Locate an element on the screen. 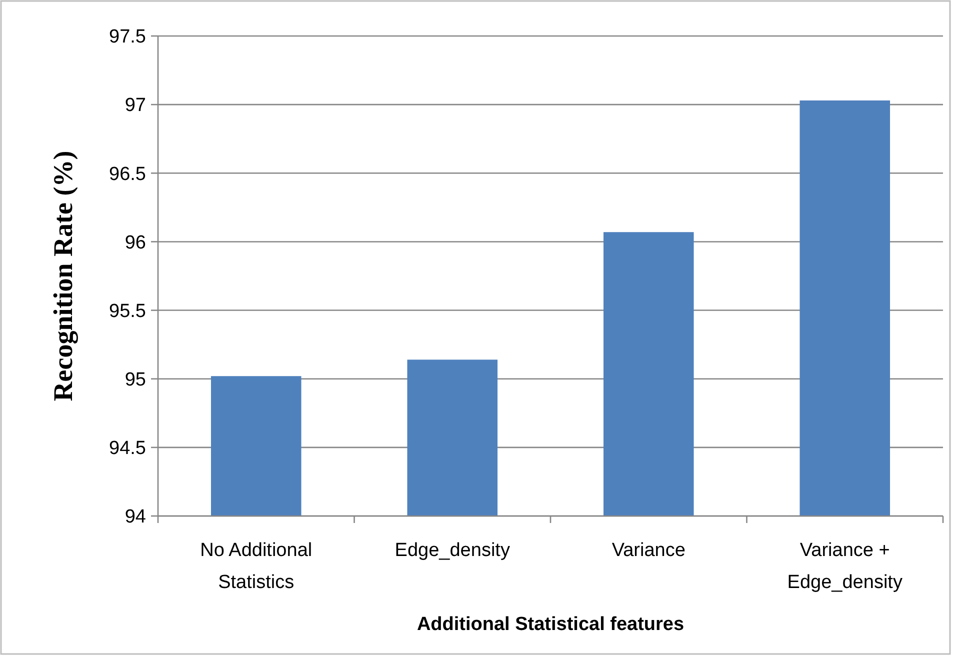 The image size is (961, 665). x-tick-label: Variance is located at coordinates (649, 550).